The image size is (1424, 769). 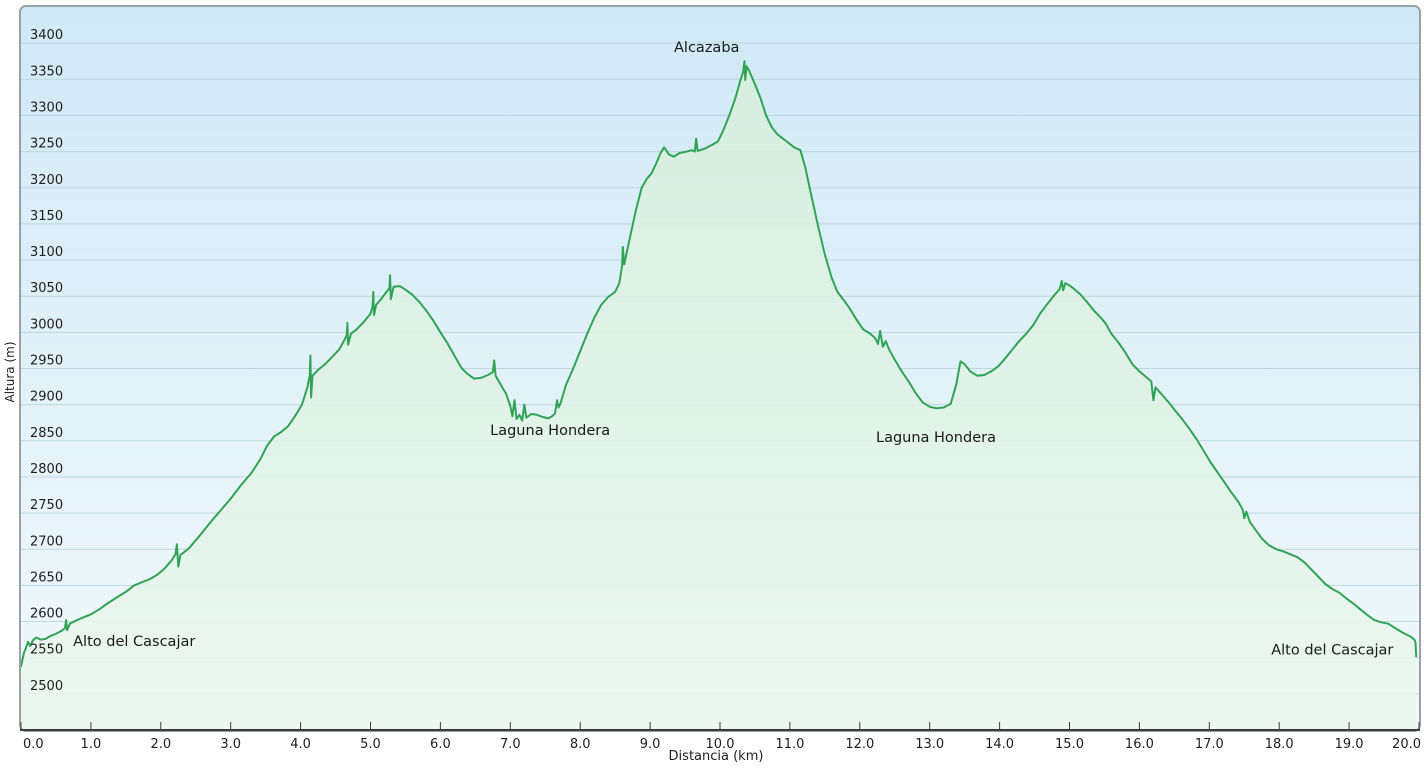 What do you see at coordinates (929, 744) in the screenshot?
I see `x-tick-label: 13.0` at bounding box center [929, 744].